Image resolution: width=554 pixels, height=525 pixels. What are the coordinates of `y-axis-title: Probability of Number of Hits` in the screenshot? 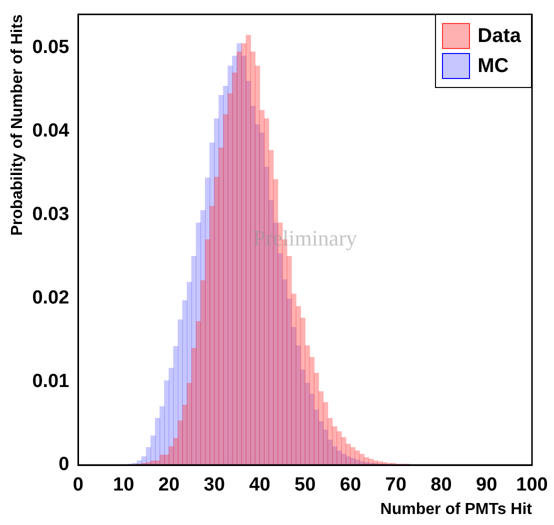 It's located at (17, 125).